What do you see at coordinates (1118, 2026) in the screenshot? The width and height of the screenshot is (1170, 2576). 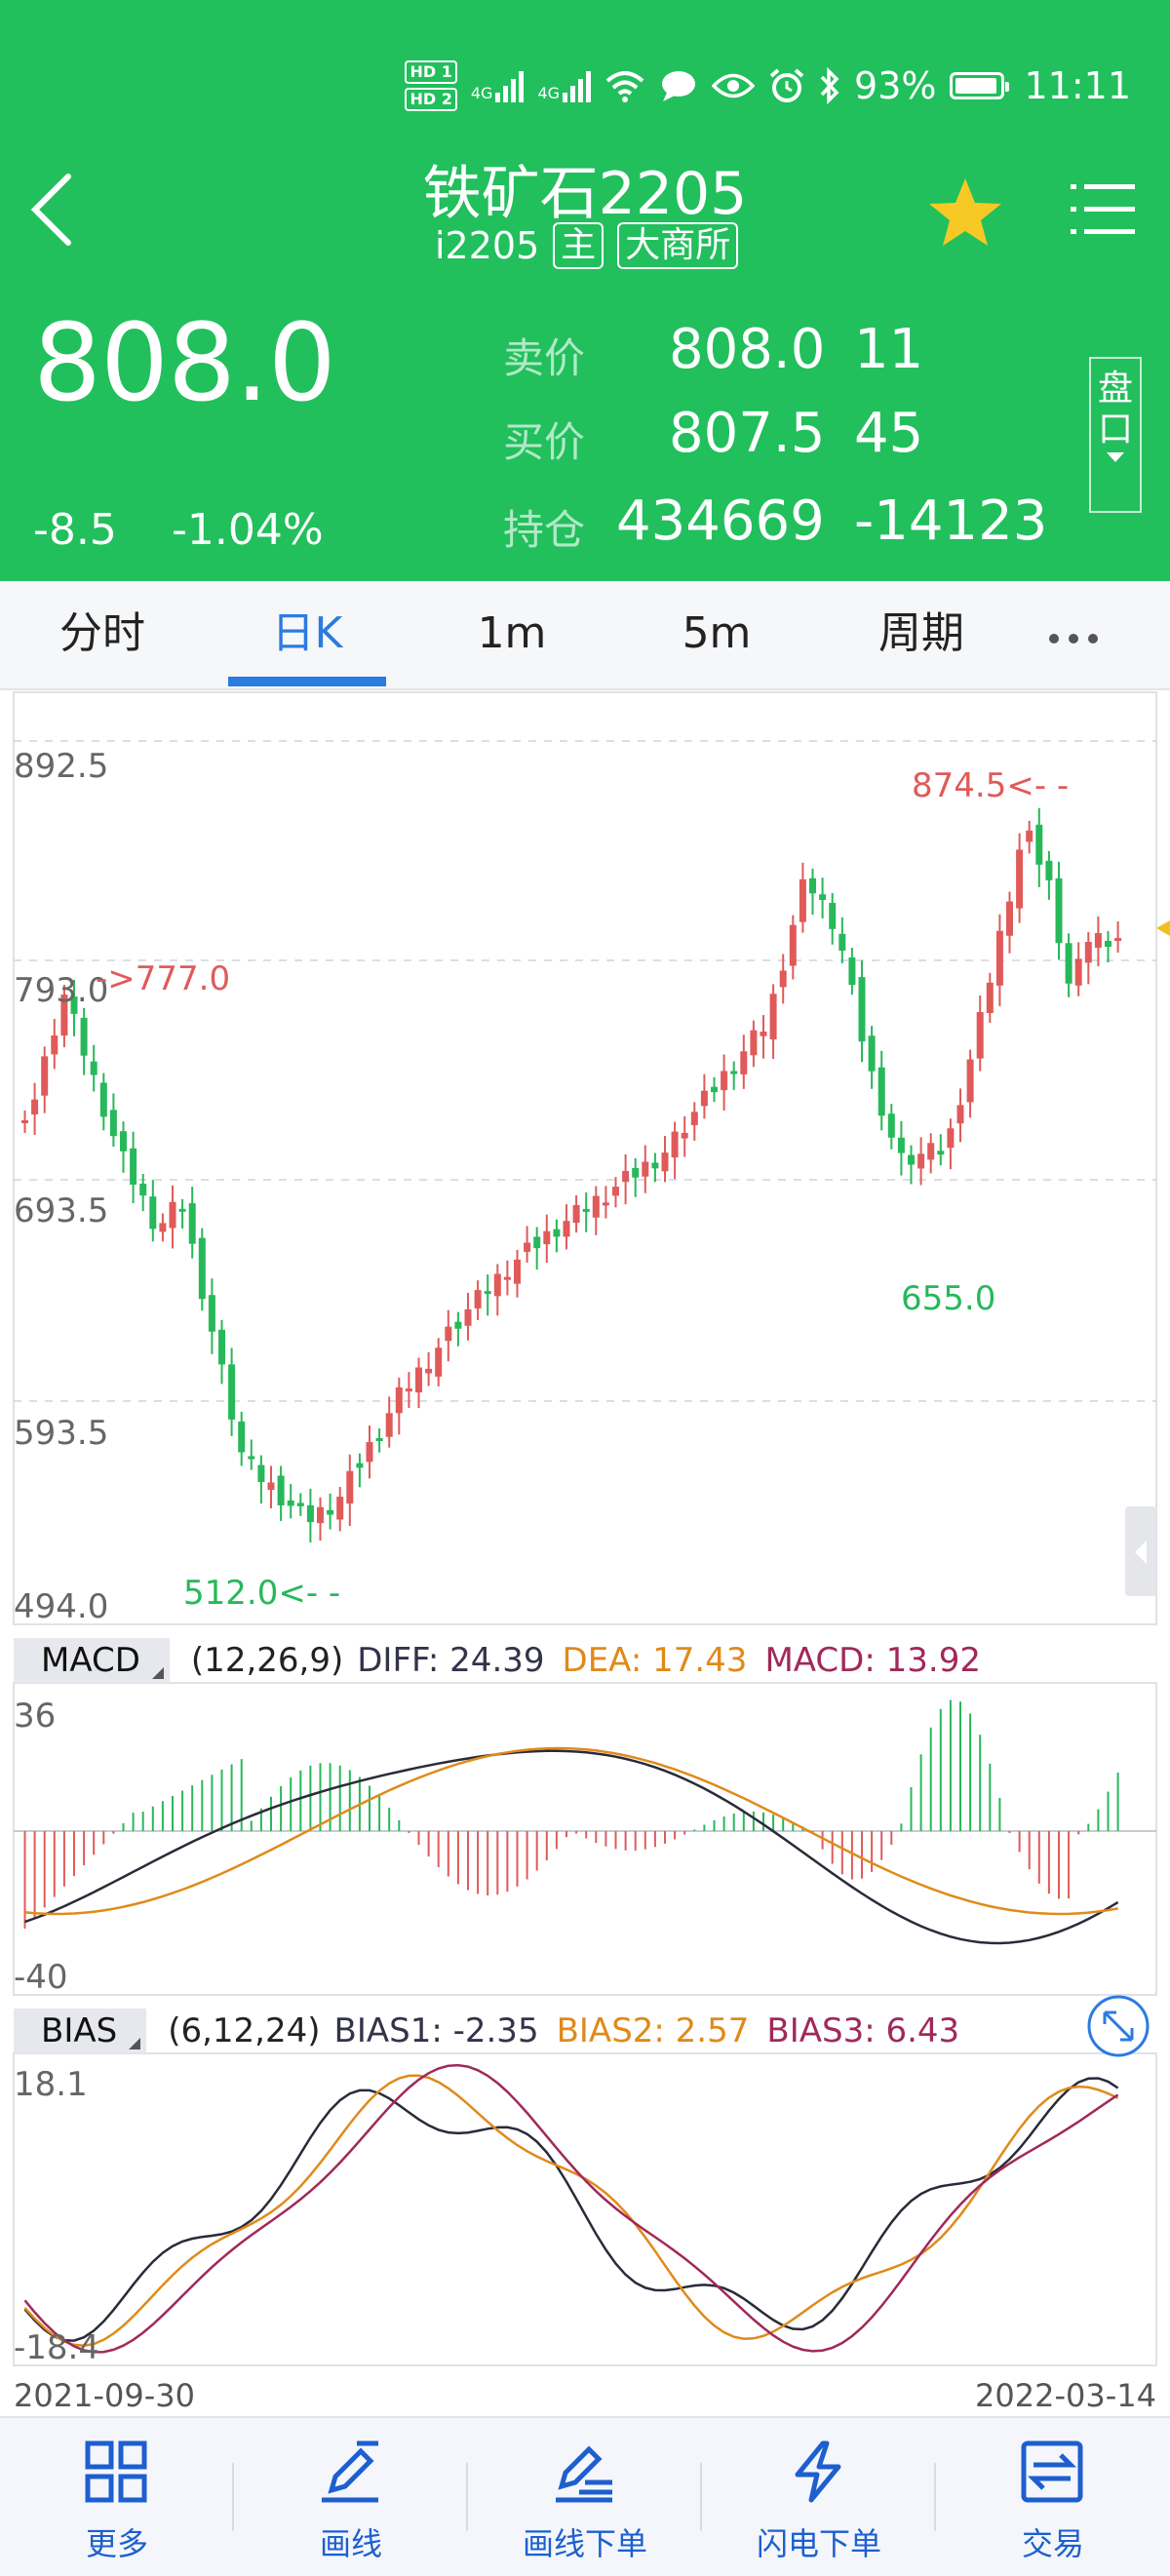 I see `expand-icon` at bounding box center [1118, 2026].